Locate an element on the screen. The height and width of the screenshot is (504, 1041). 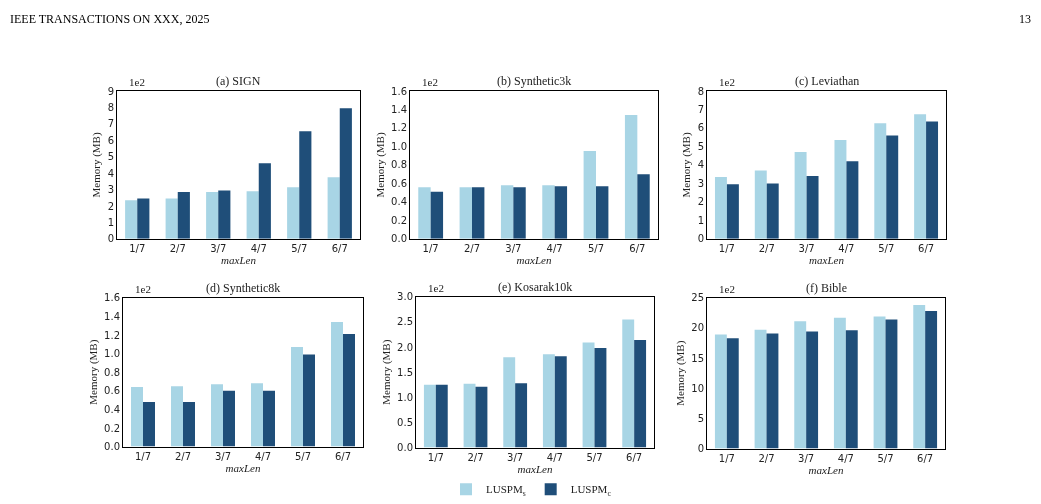
chart-title: (c) Leviathan is located at coordinates (827, 81).